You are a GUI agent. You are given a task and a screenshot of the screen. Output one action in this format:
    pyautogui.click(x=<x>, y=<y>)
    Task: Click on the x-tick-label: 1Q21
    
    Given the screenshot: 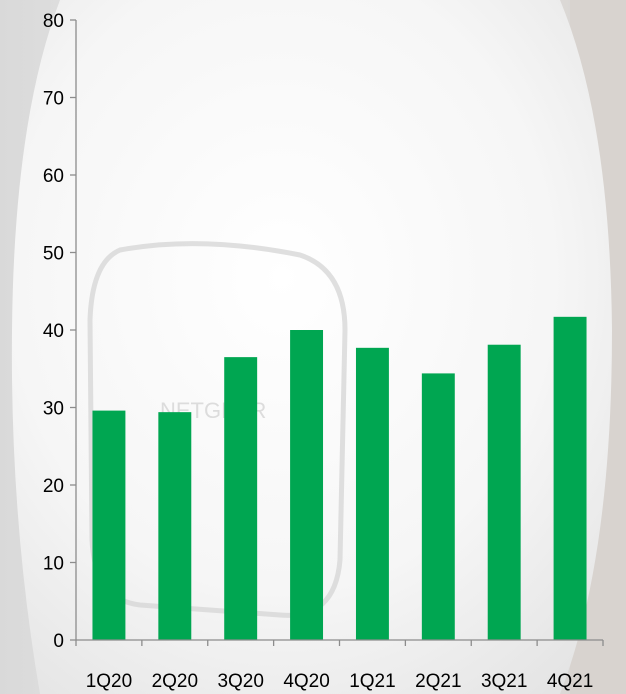 What is the action you would take?
    pyautogui.click(x=372, y=681)
    